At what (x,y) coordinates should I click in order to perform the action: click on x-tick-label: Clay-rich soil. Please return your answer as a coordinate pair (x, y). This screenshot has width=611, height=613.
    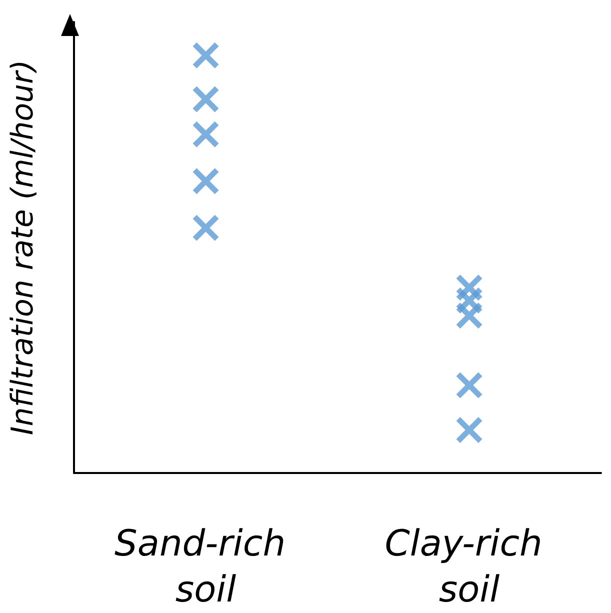
    Looking at the image, I should click on (469, 567).